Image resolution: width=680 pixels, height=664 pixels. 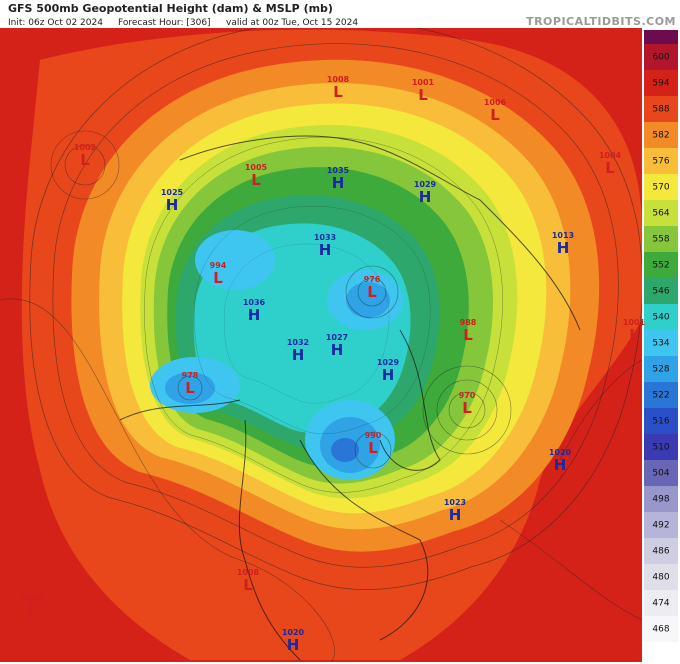 I want to click on colorbar-label: 468, so click(x=660, y=630).